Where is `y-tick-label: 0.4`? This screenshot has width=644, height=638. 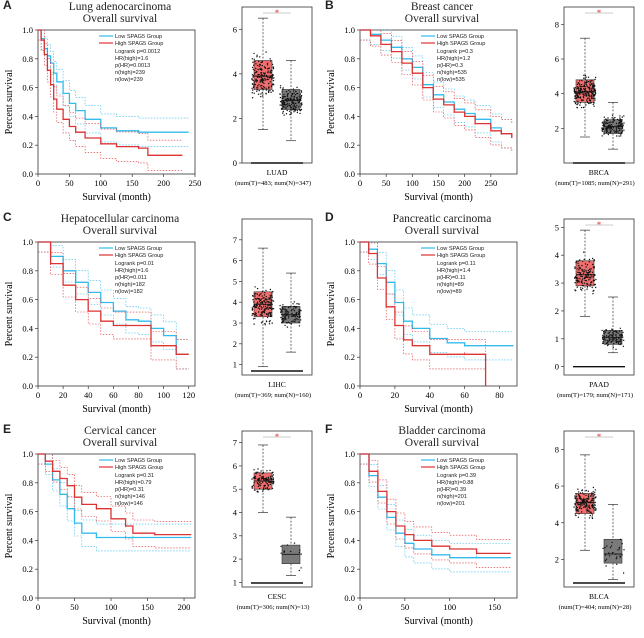
y-tick-label: 0.4 is located at coordinates (349, 328).